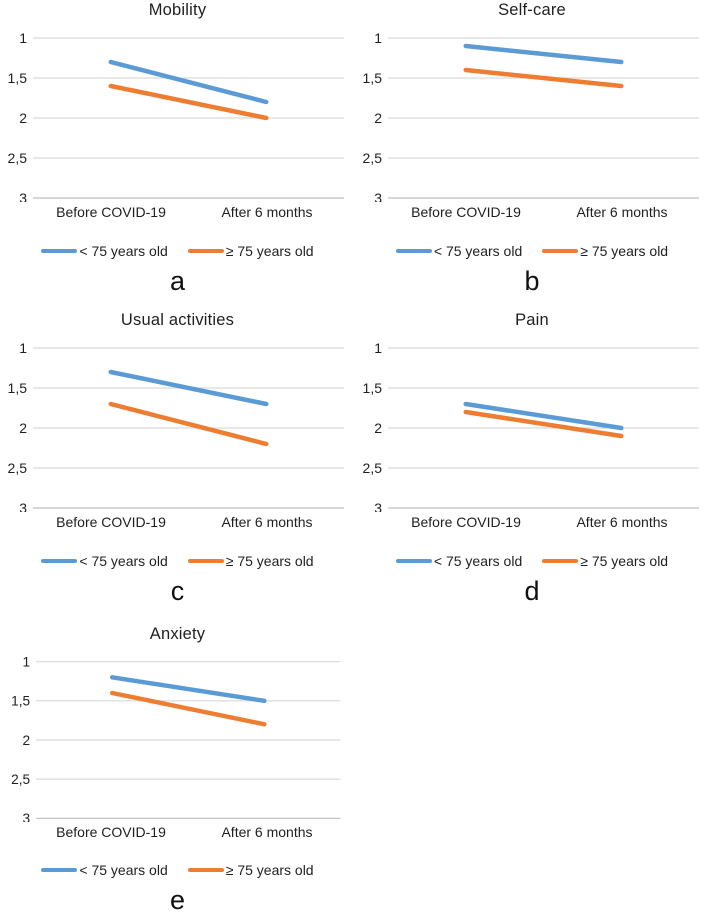  Describe the element at coordinates (177, 320) in the screenshot. I see `chart-title: Usual activities` at that location.